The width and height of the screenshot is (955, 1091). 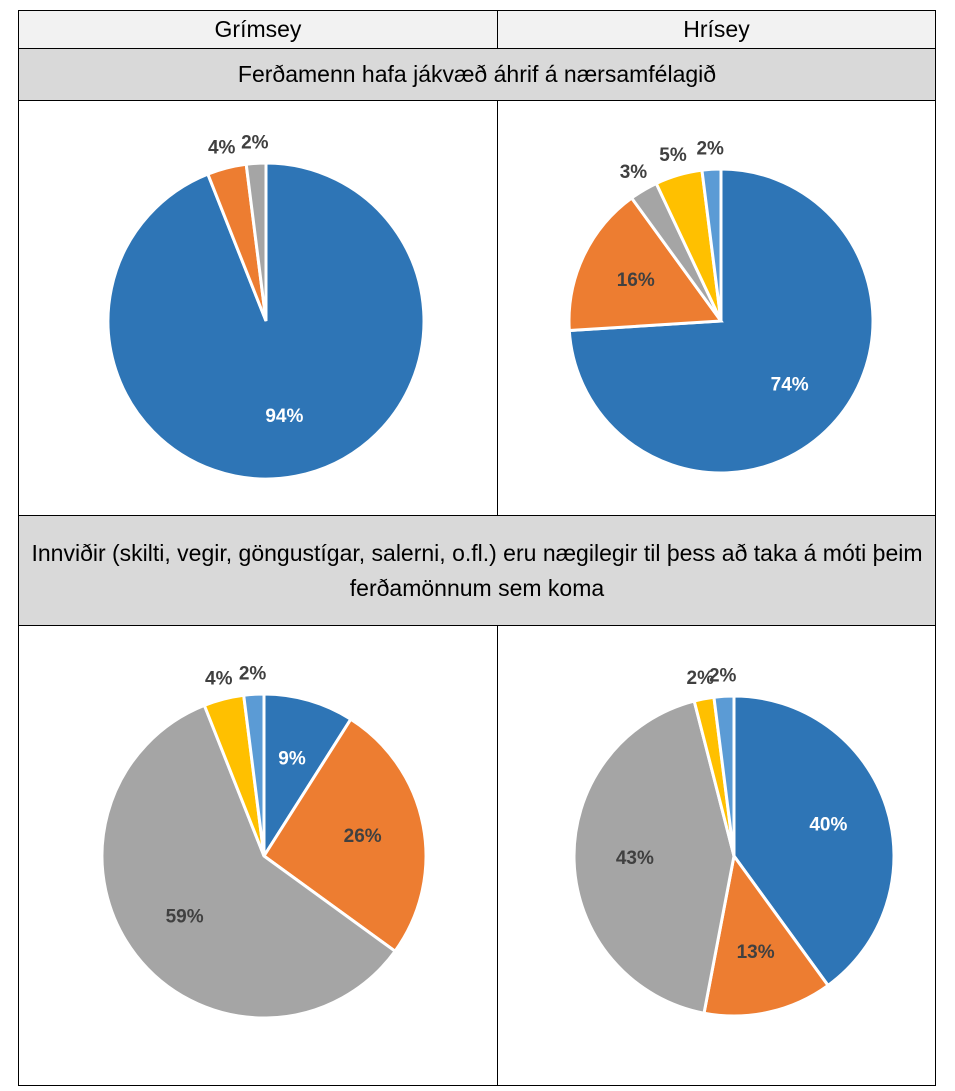 What do you see at coordinates (636, 280) in the screenshot?
I see `data-label: 16%` at bounding box center [636, 280].